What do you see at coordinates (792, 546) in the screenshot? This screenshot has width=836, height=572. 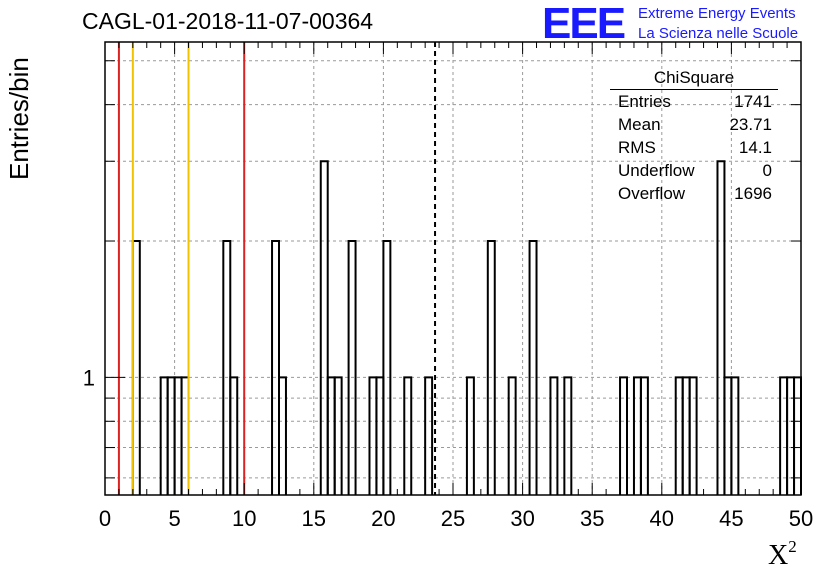 I see `x-axis-label-exponent: 2` at bounding box center [792, 546].